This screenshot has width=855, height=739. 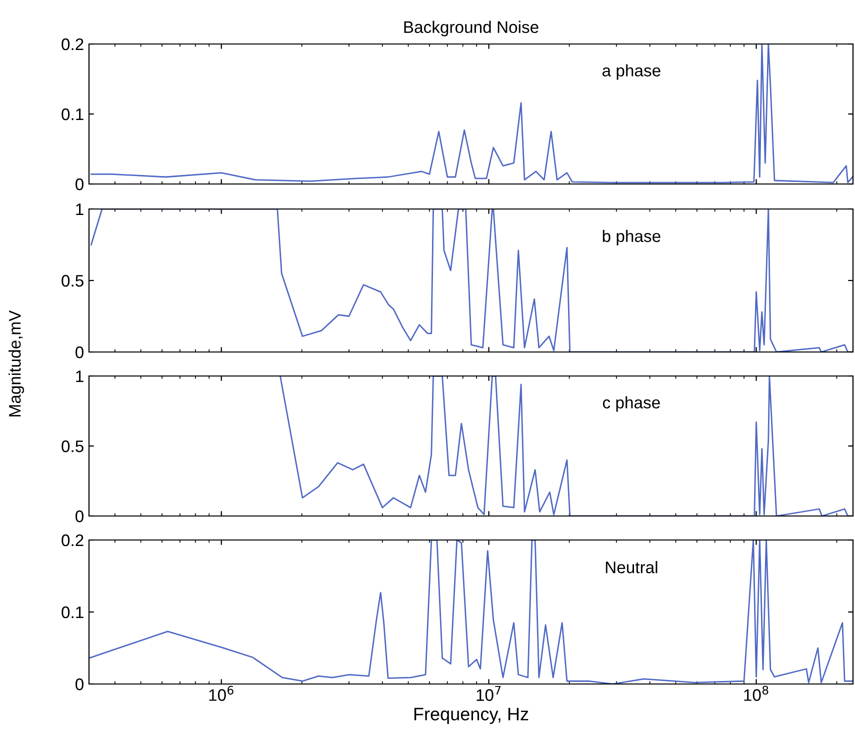 I want to click on y-axis-title: Magnitude,mV, so click(x=16, y=363).